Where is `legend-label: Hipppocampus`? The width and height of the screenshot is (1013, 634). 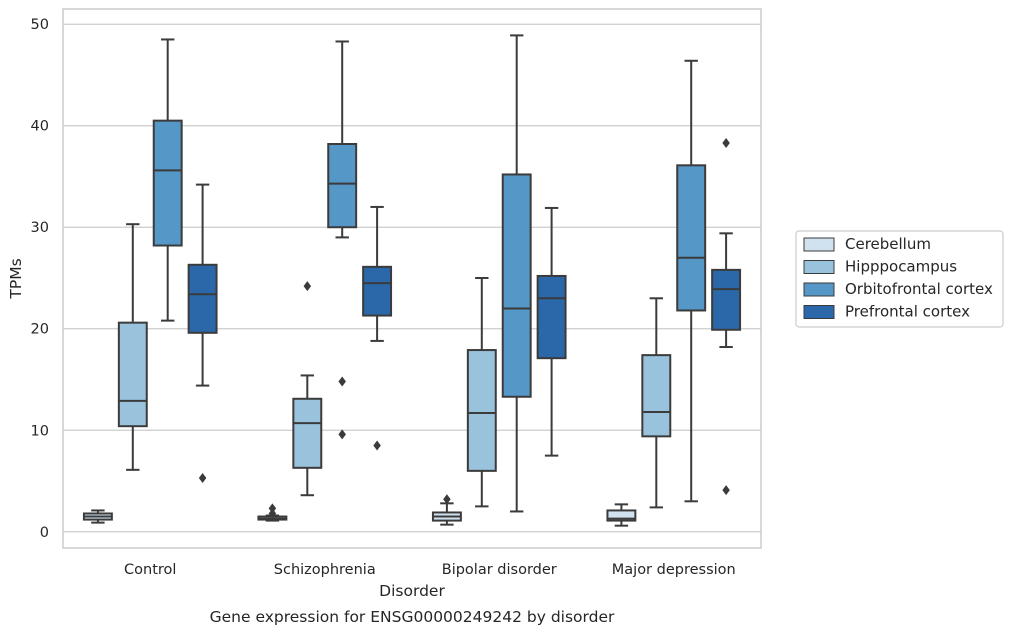 legend-label: Hipppocampus is located at coordinates (901, 267).